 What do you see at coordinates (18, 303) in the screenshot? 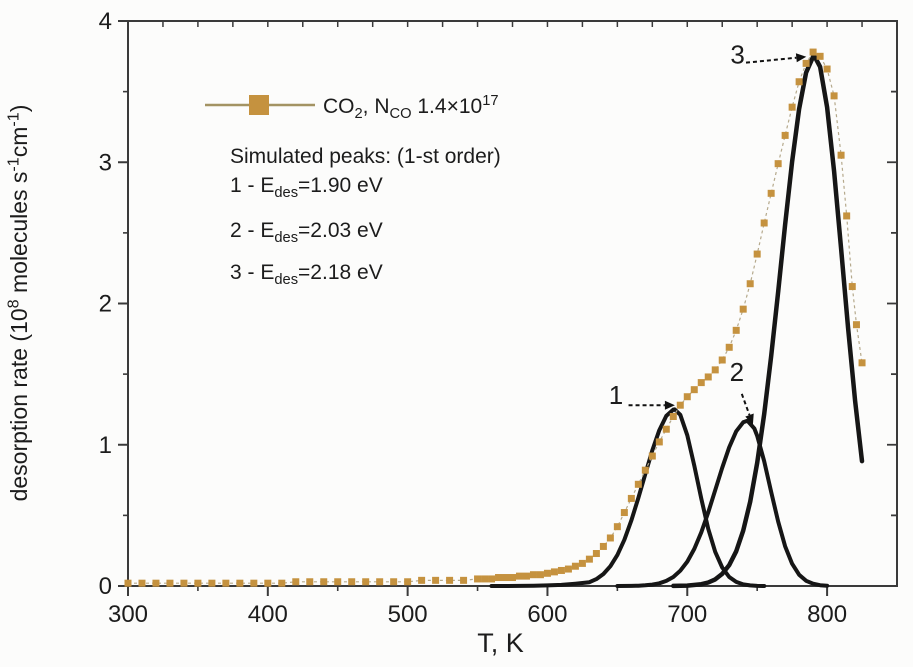
I see `y-axis-title: desorption rate (108 molecules s-1cm-1)` at bounding box center [18, 303].